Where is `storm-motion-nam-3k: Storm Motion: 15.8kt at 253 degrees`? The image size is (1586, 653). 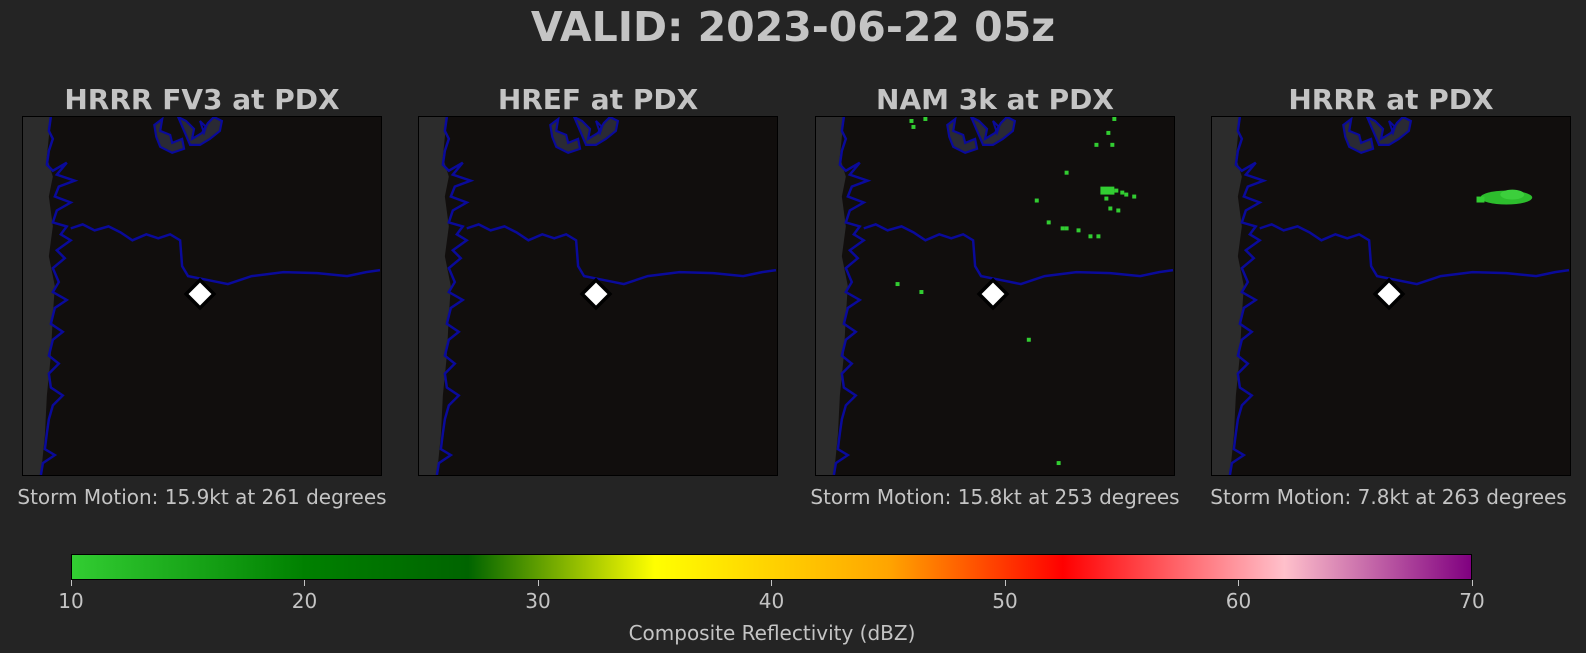 storm-motion-nam-3k: Storm Motion: 15.8kt at 253 degrees is located at coordinates (995, 497).